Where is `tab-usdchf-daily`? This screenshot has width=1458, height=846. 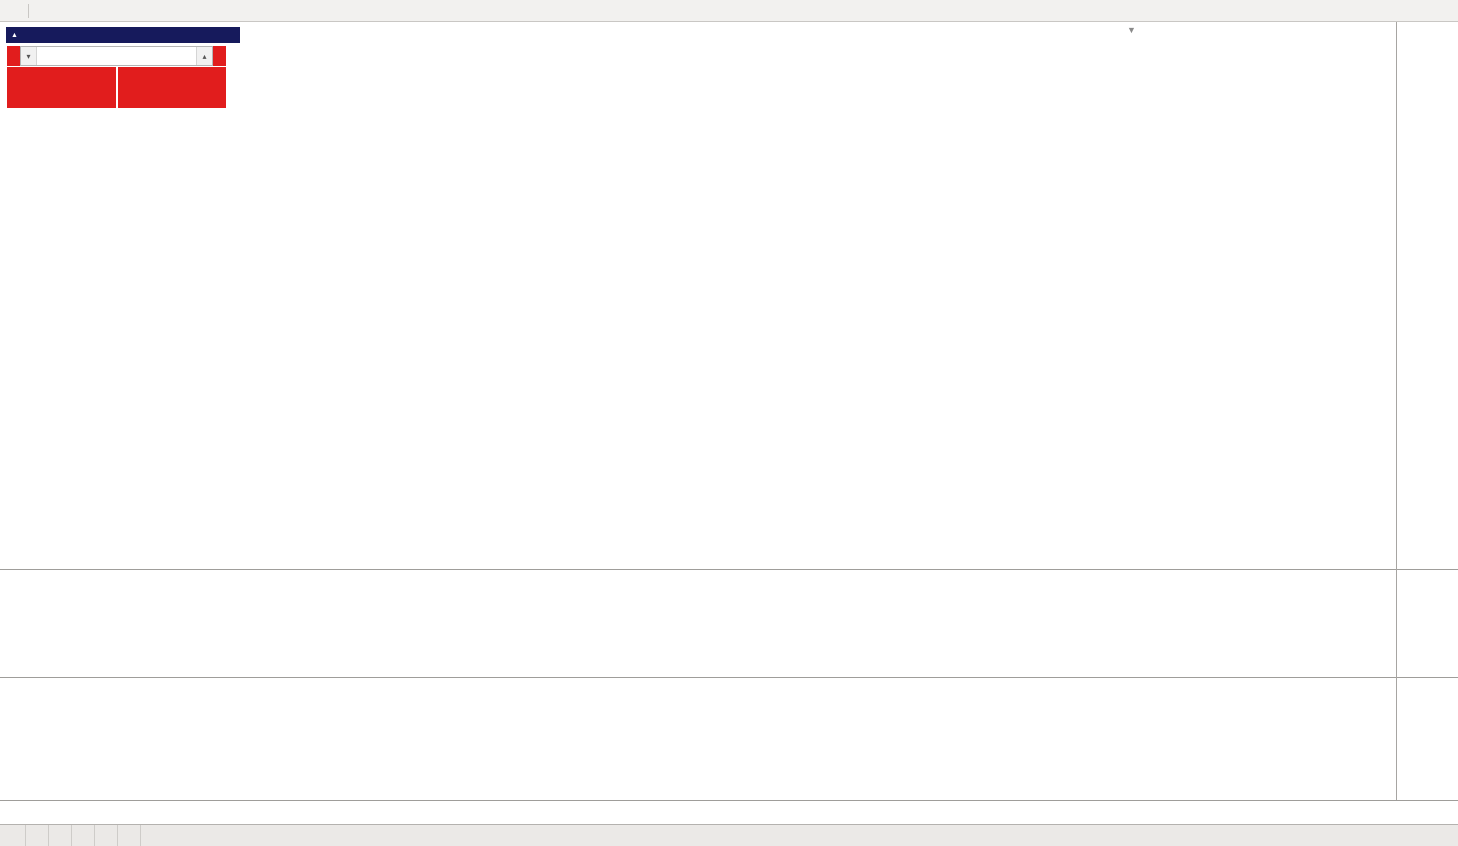
tab-usdchf-daily is located at coordinates (60, 835).